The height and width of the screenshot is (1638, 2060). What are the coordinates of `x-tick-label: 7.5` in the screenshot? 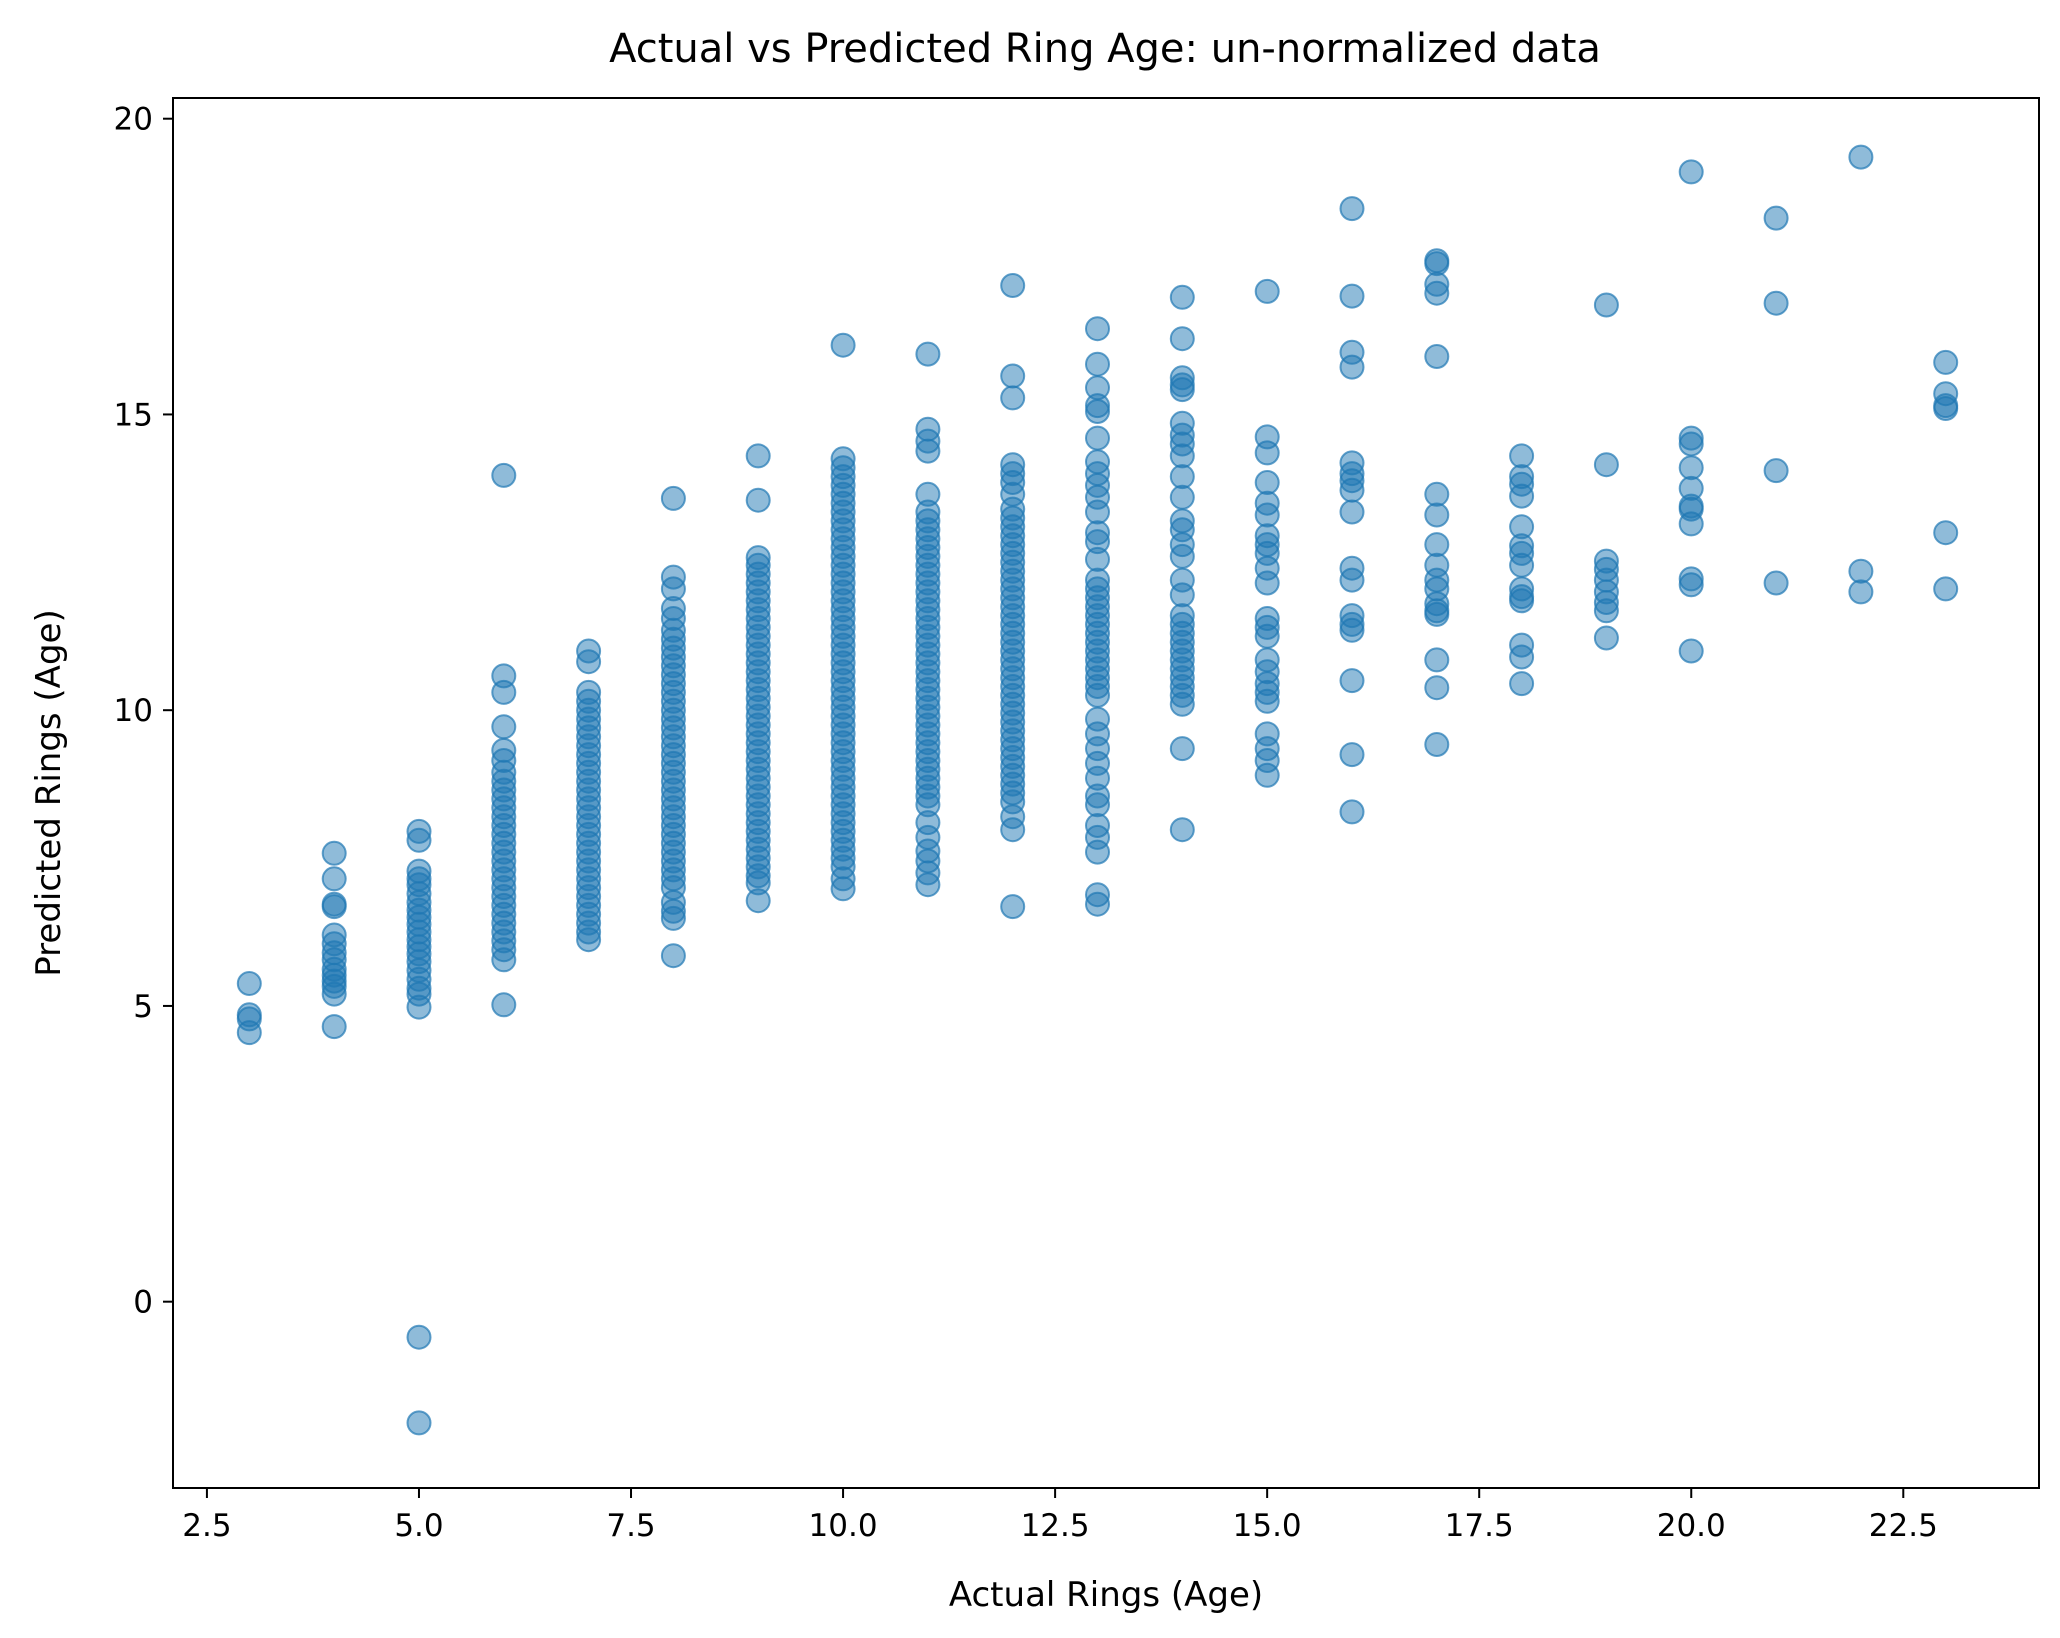 It's located at (630, 1526).